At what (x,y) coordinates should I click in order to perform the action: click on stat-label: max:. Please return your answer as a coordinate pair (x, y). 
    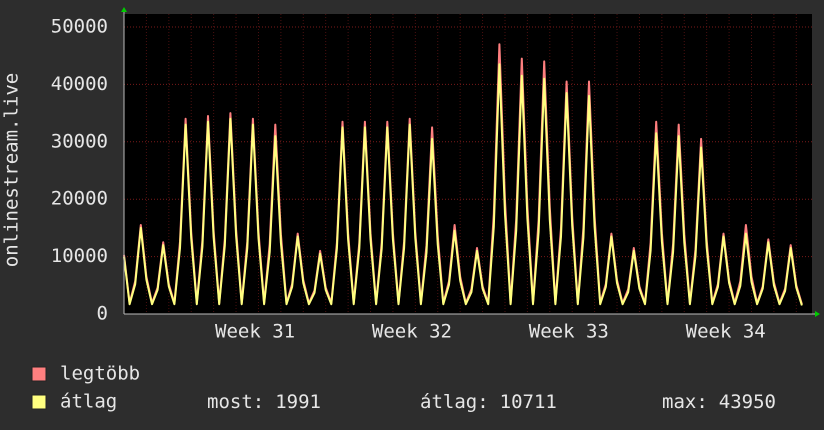
    Looking at the image, I should click on (685, 402).